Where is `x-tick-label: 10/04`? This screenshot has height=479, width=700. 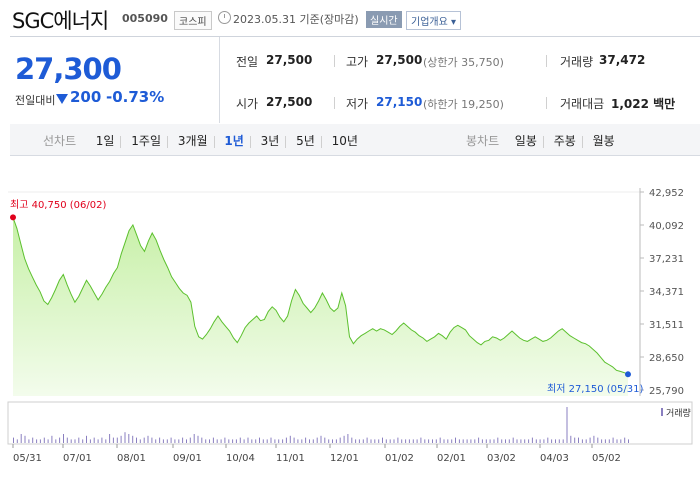
x-tick-label: 10/04 is located at coordinates (240, 458).